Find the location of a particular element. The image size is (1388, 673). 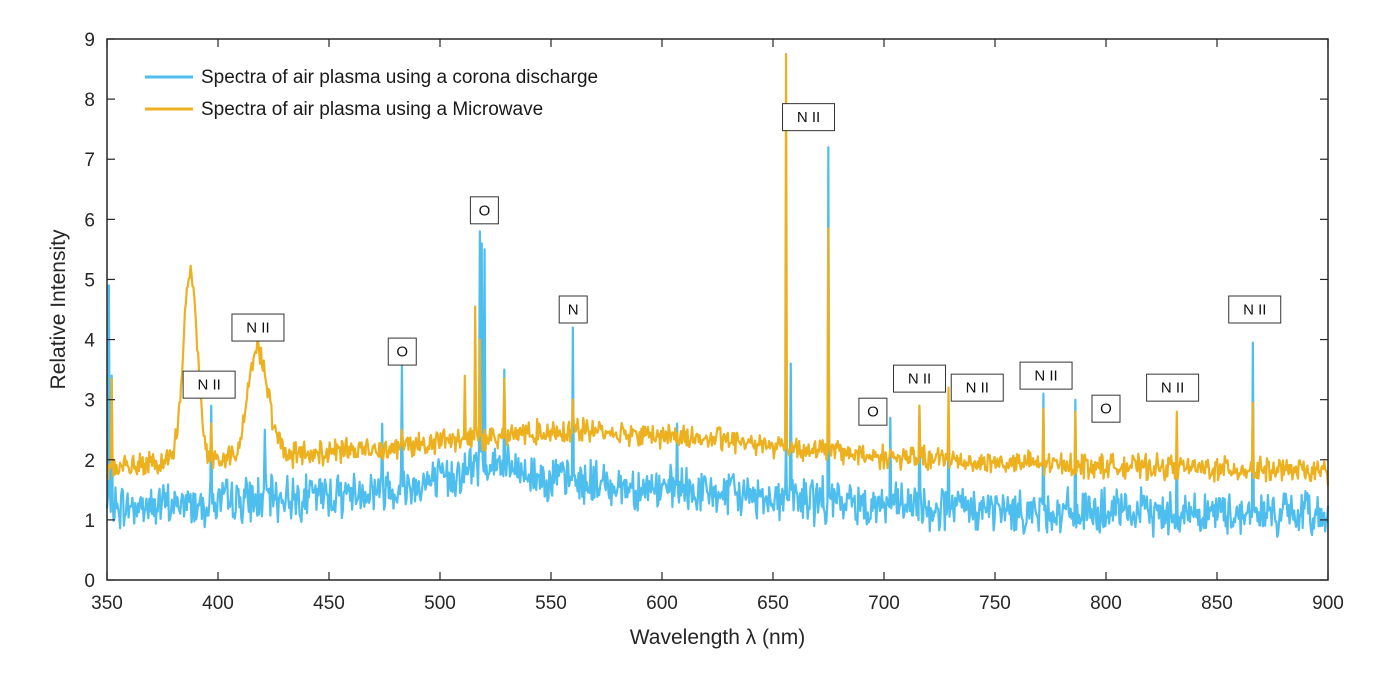

annotation-label: N is located at coordinates (573, 310).